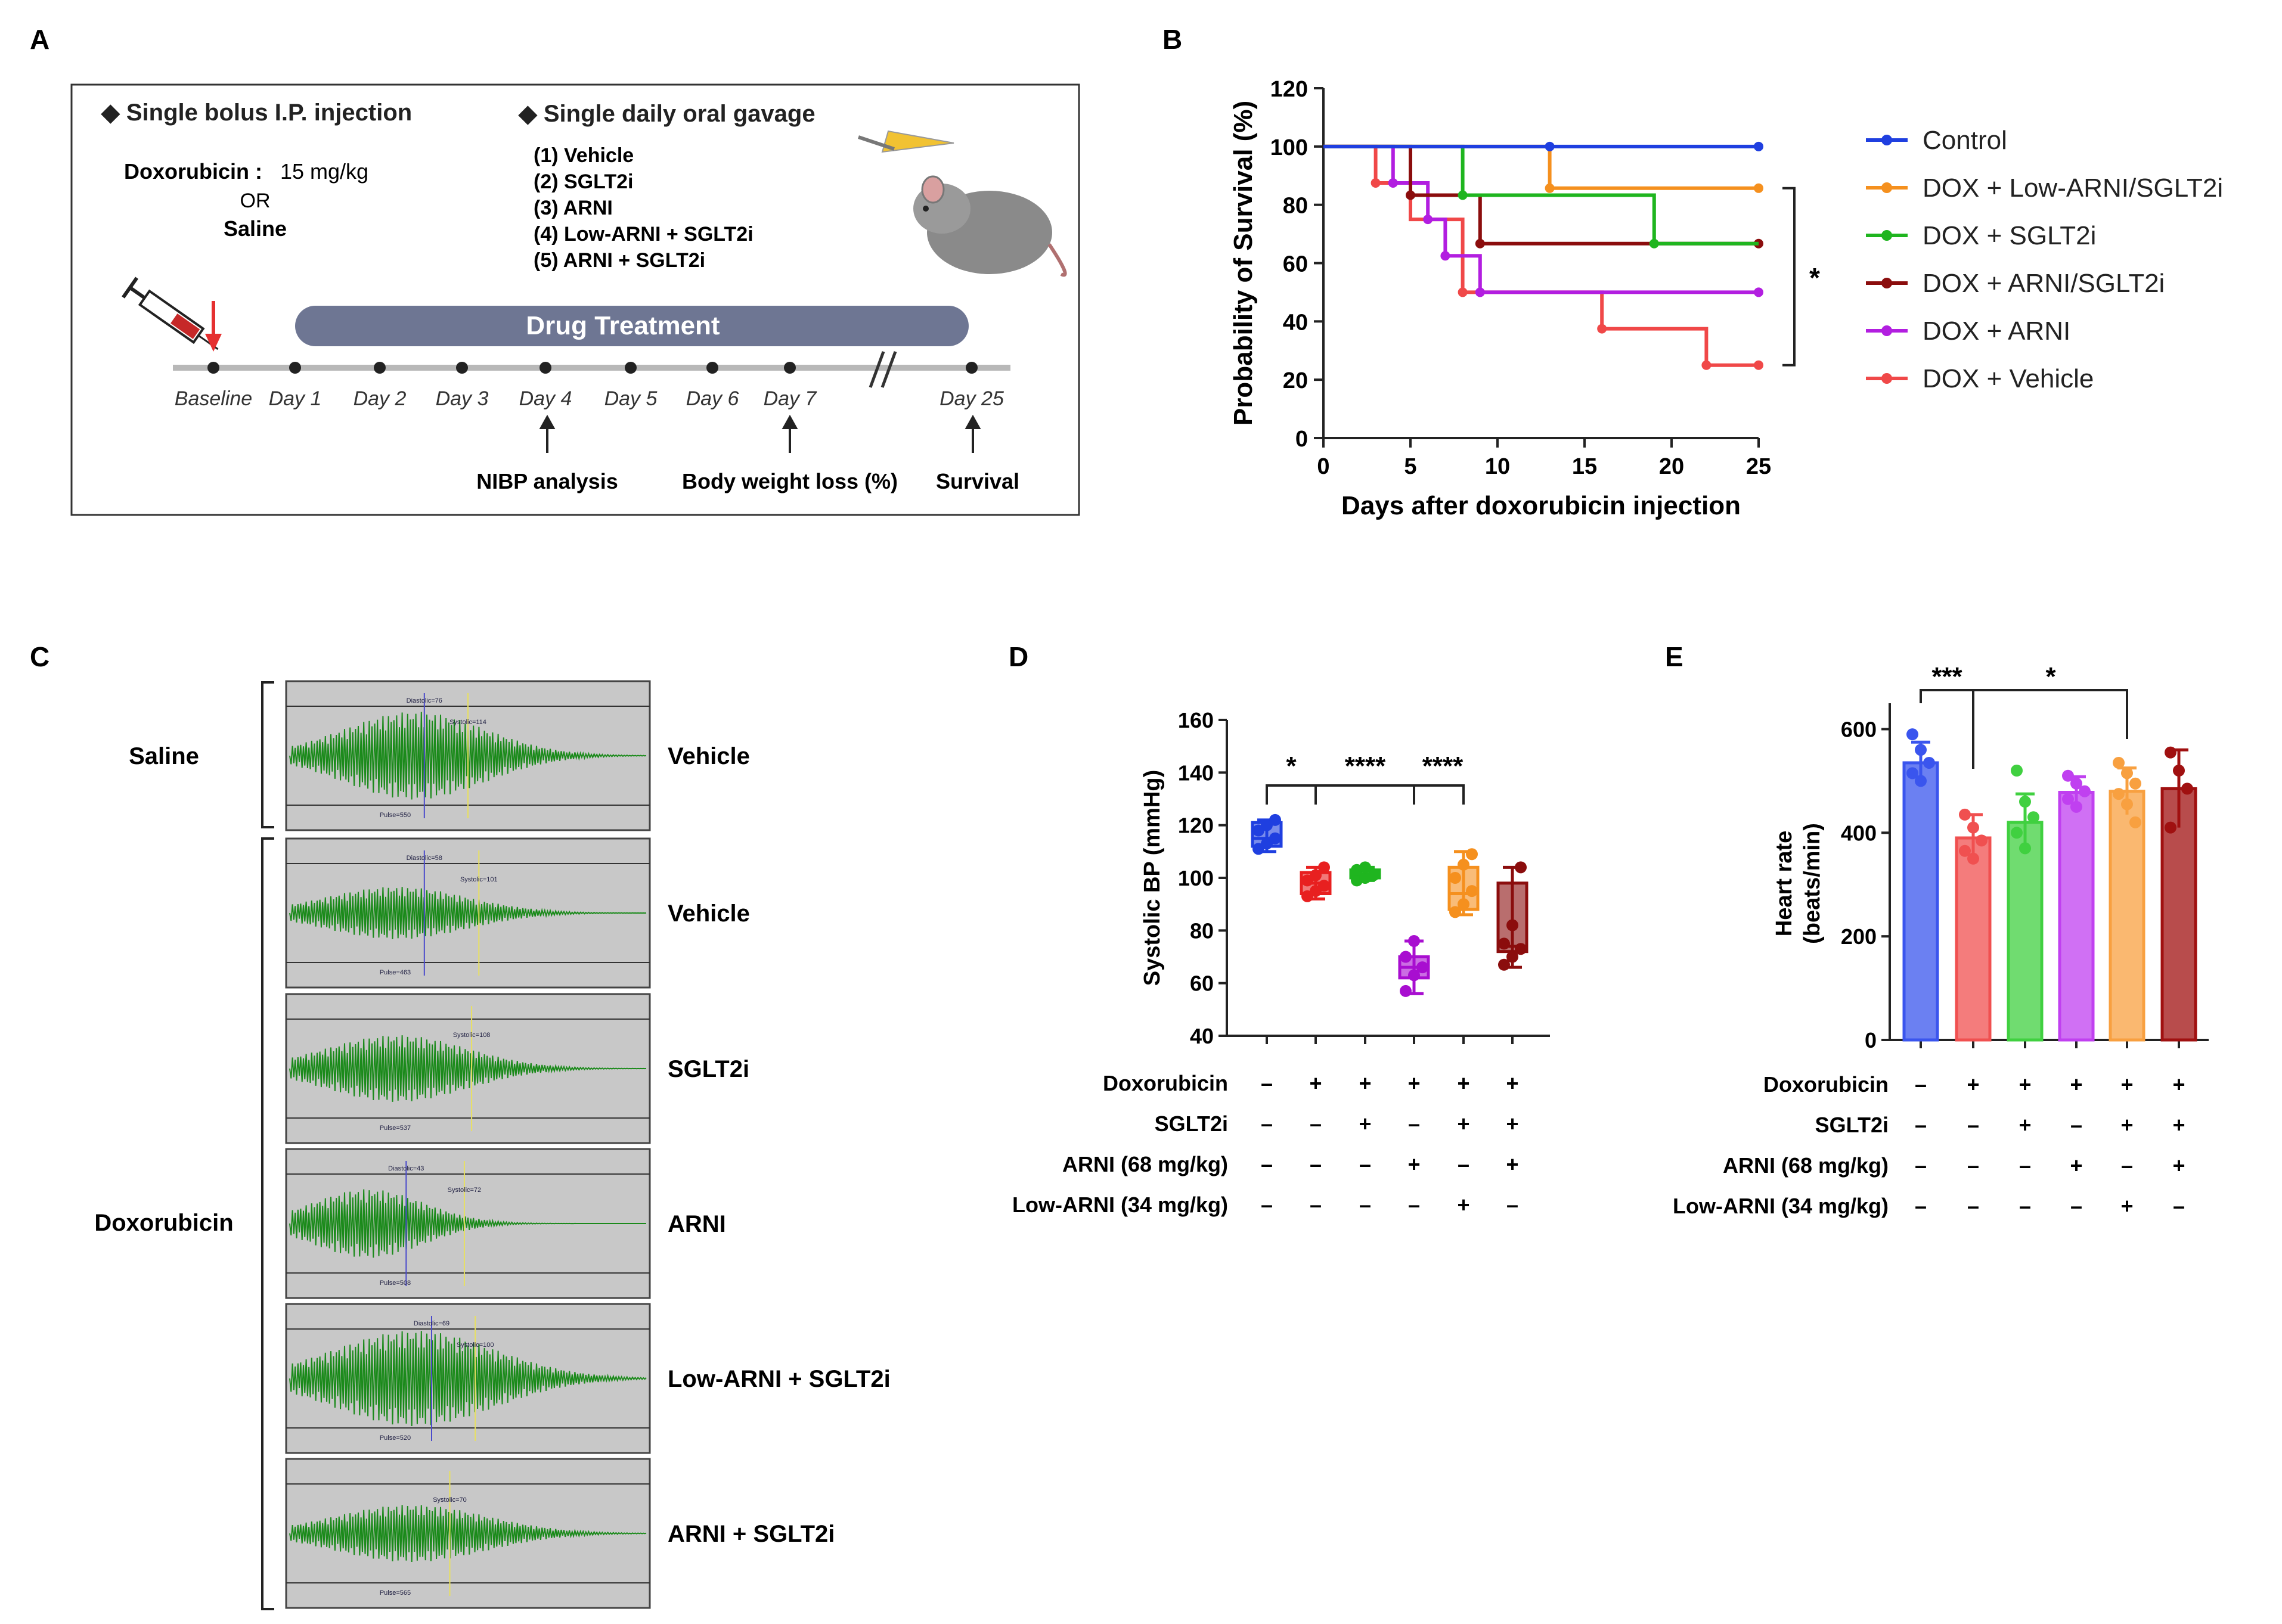  What do you see at coordinates (623, 325) in the screenshot?
I see `drug-treatment-label: Drug Treatment` at bounding box center [623, 325].